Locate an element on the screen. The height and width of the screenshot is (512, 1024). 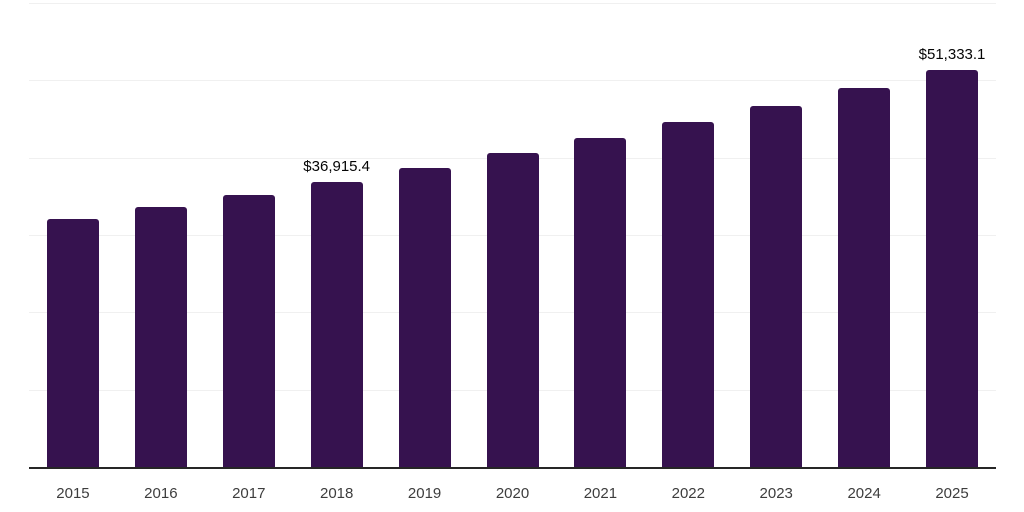
bar-2018 is located at coordinates (336, 324).